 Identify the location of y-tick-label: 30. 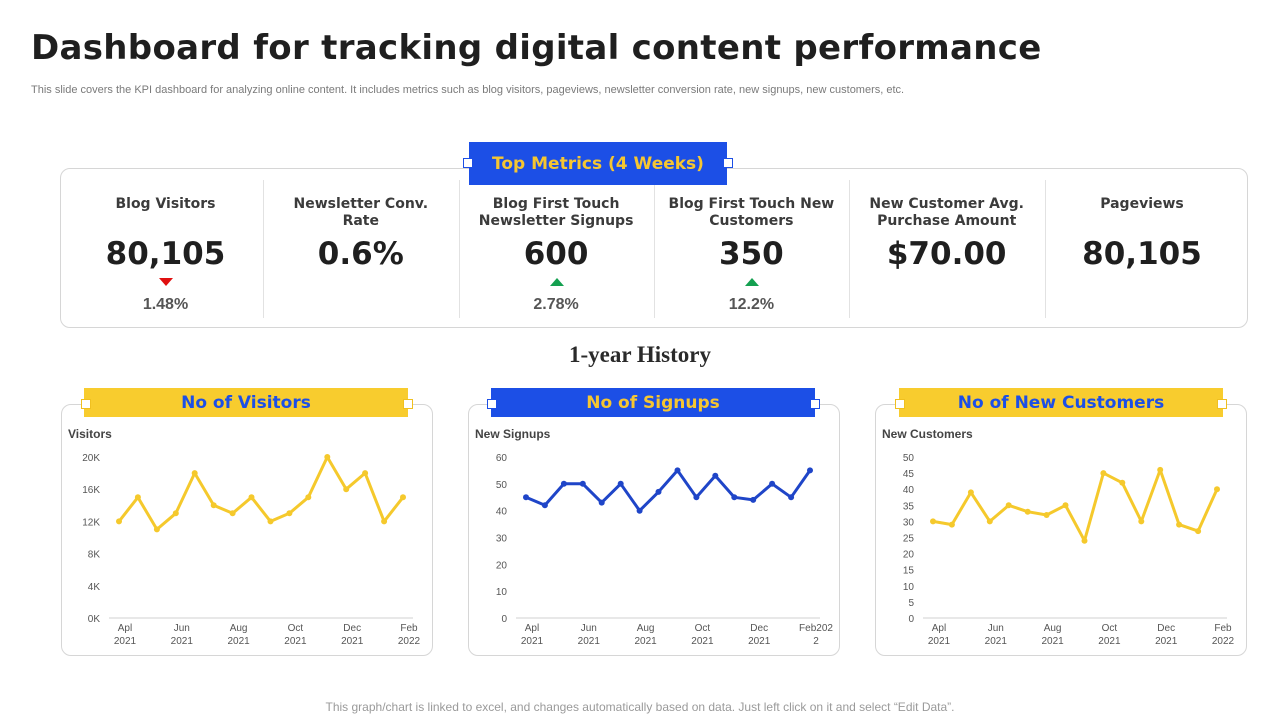
(909, 522).